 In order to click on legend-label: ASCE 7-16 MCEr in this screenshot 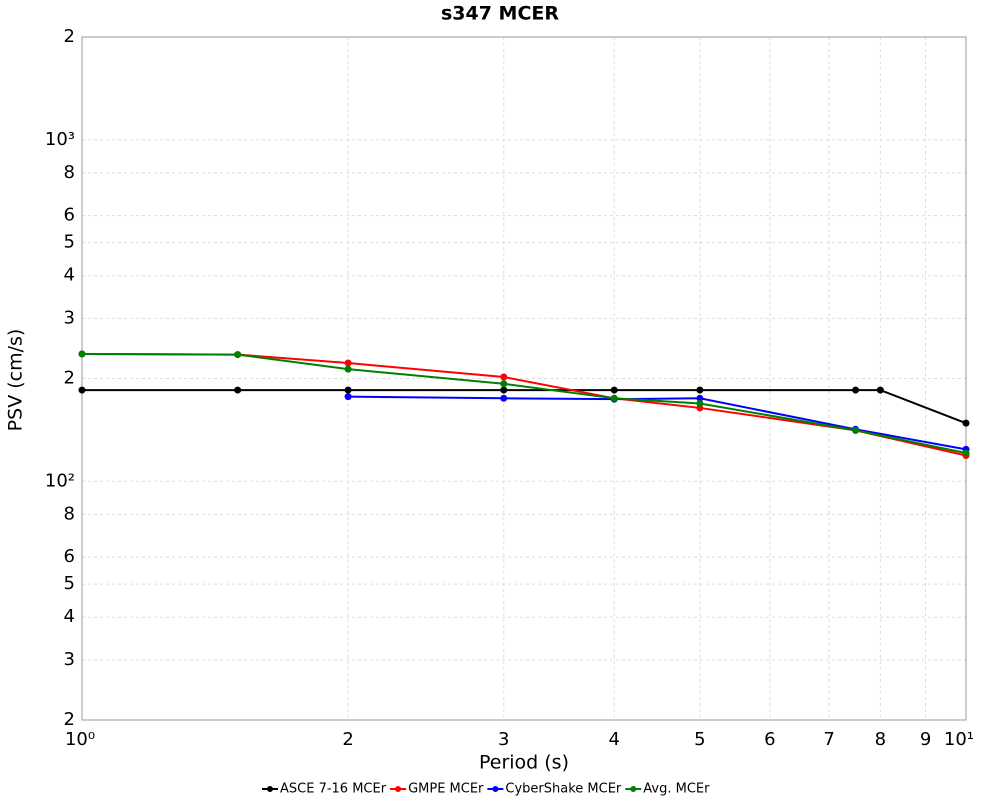, I will do `click(333, 789)`.